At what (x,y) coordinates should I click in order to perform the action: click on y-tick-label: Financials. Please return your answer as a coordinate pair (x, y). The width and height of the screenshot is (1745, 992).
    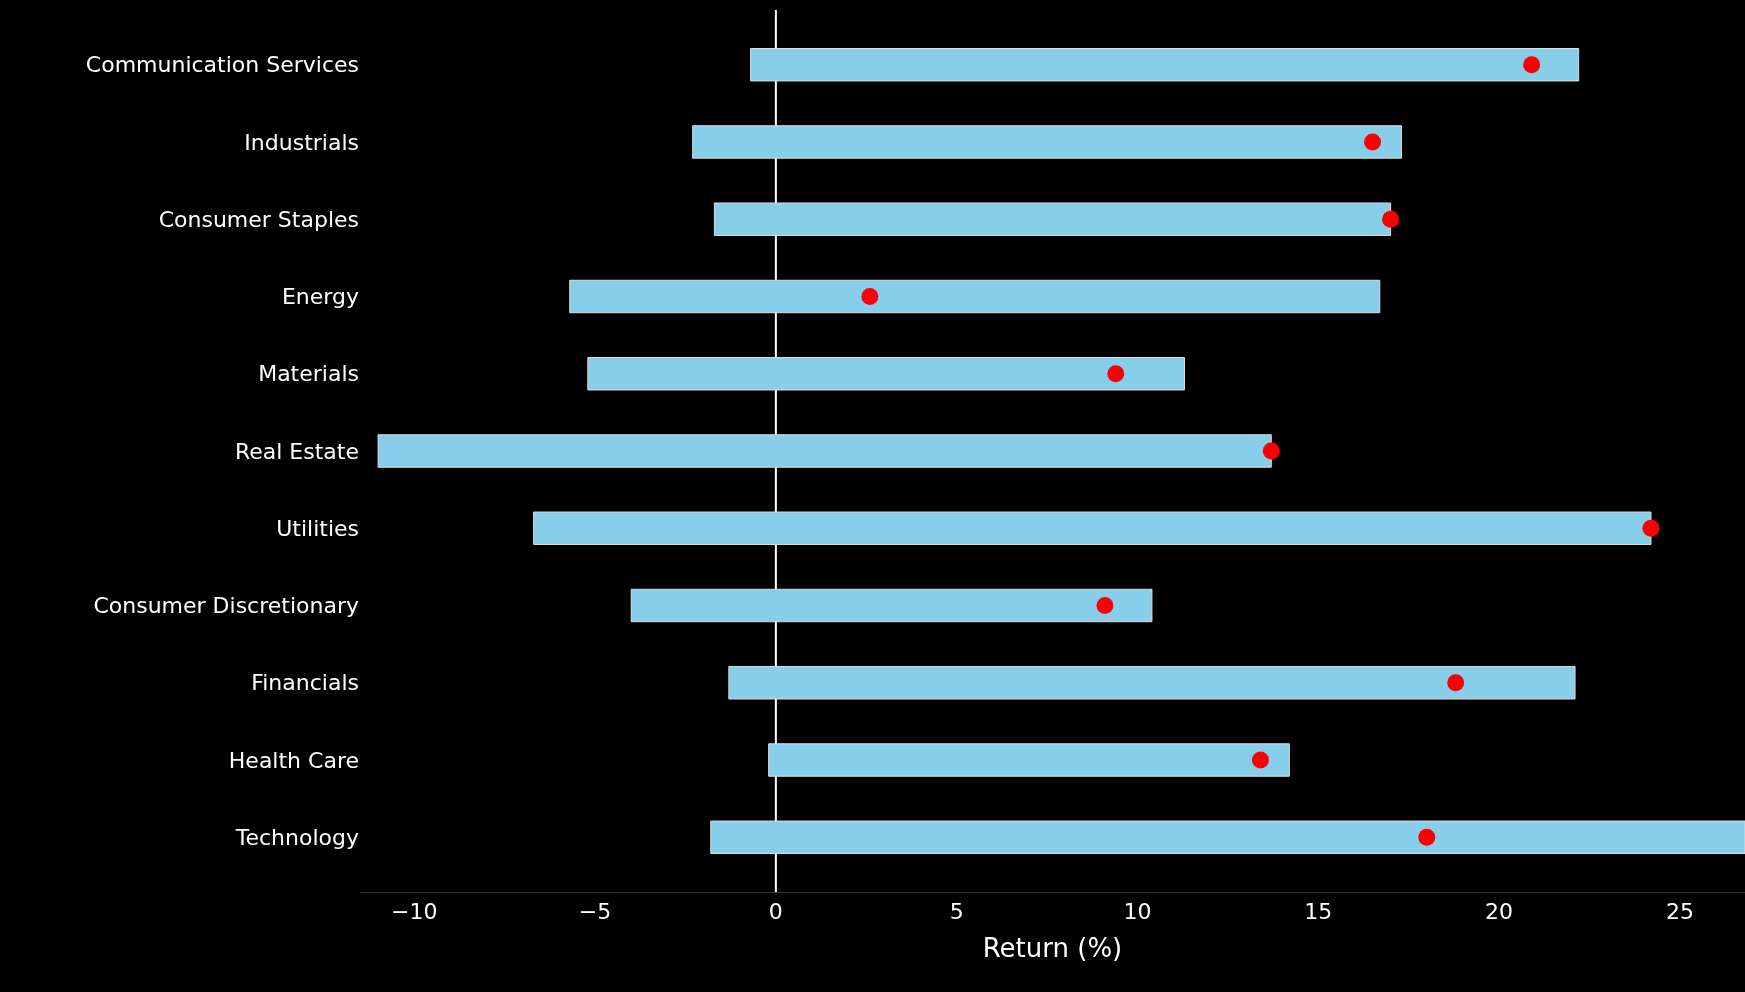
    Looking at the image, I should click on (305, 683).